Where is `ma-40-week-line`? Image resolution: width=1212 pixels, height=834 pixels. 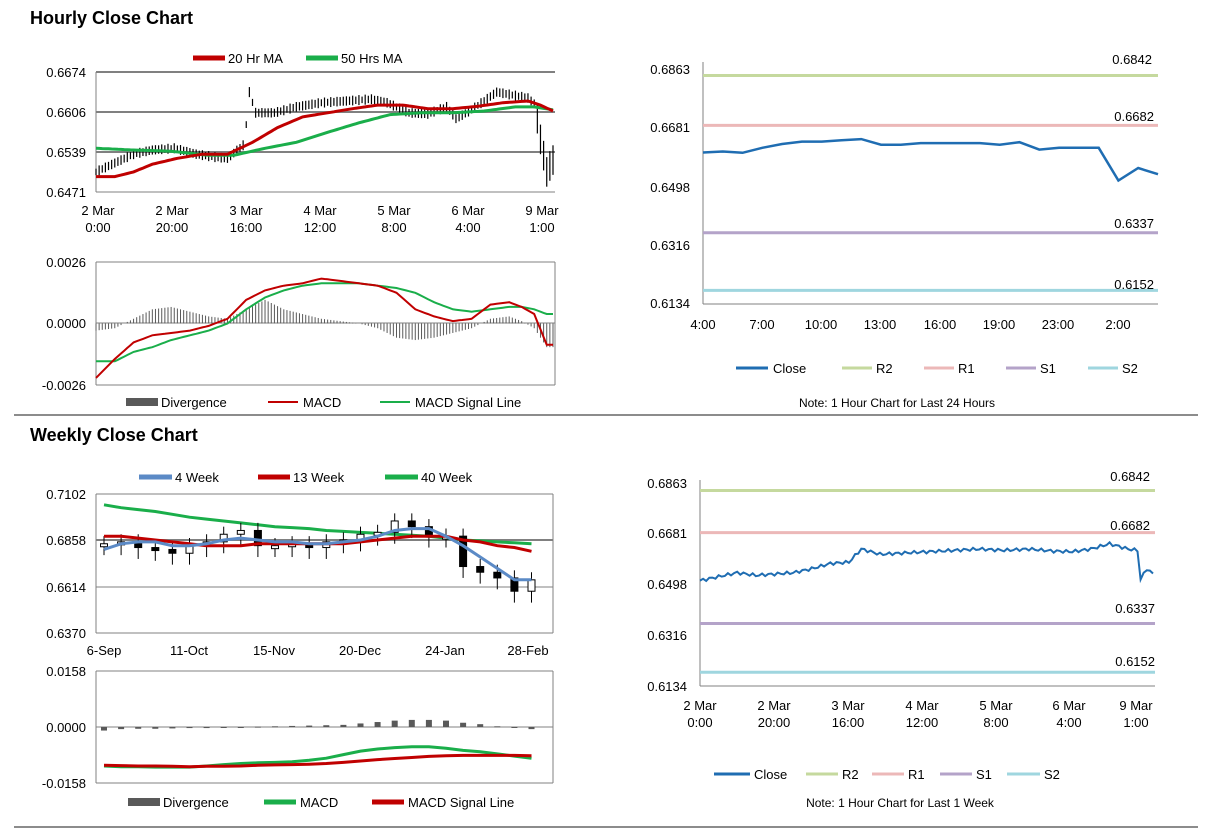
ma-40-week-line is located at coordinates (317, 524).